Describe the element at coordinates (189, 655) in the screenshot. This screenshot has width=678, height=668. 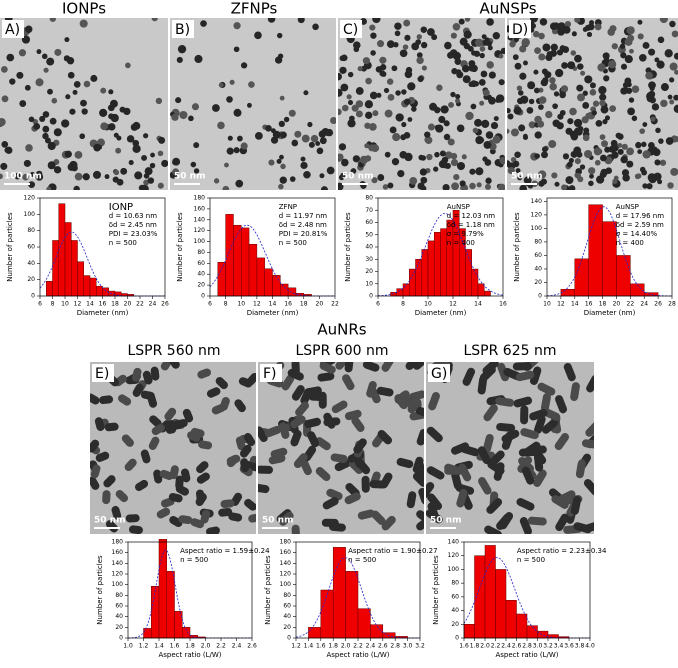
I see `x-axis-label: Aspect ratio (L/W)` at that location.